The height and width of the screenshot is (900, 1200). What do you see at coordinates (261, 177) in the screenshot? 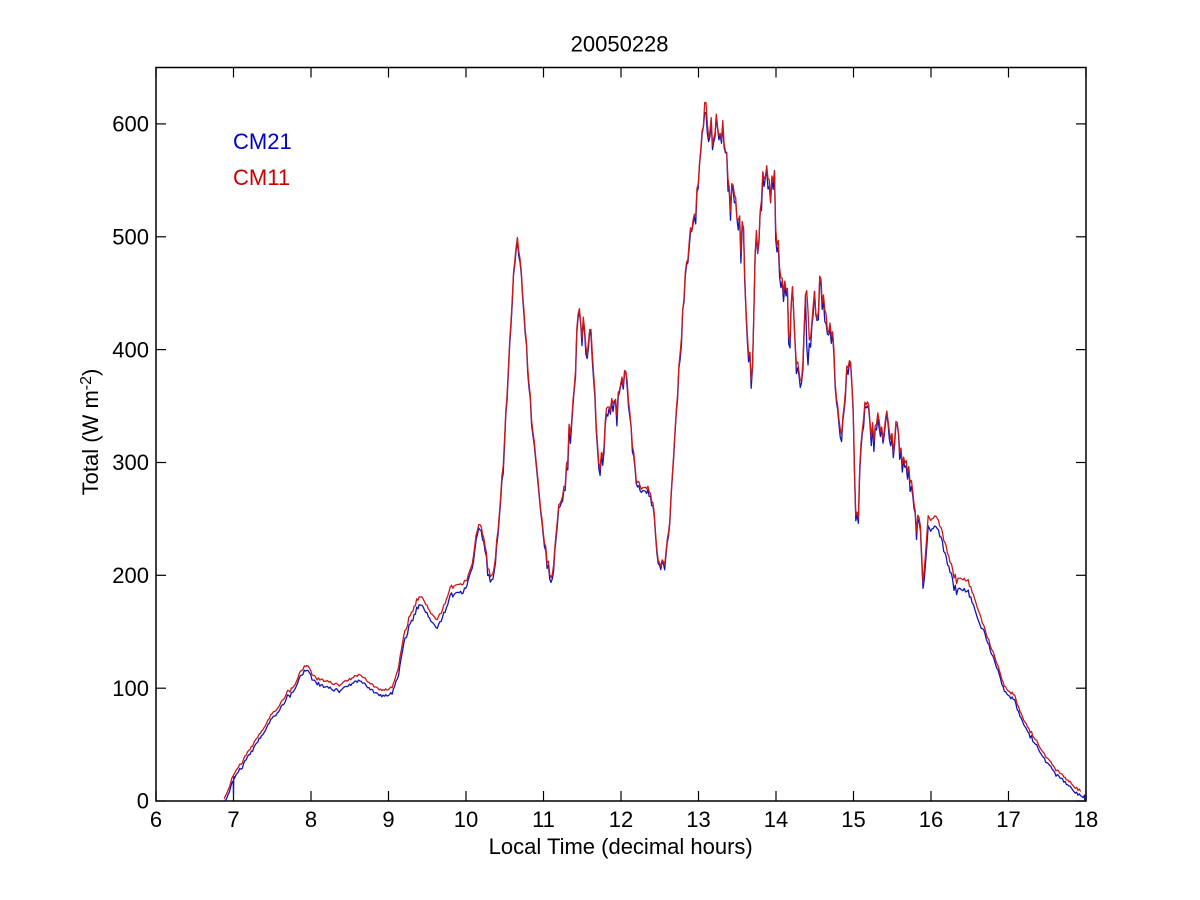
I see `svg-text: CM11` at bounding box center [261, 177].